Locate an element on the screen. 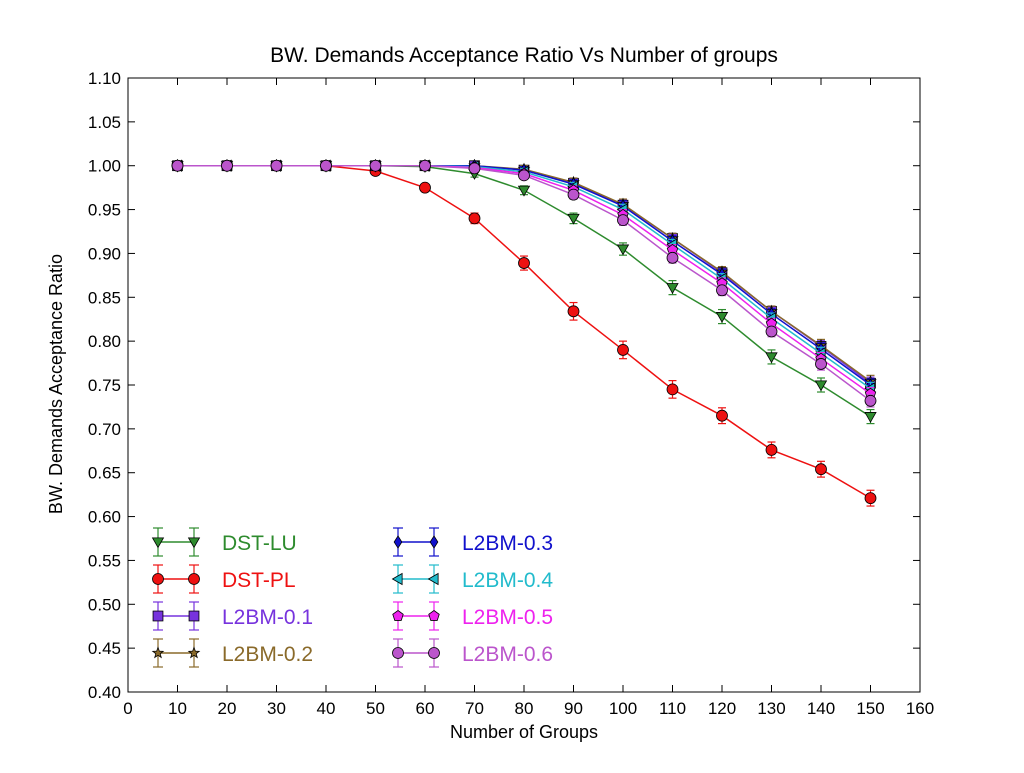 This screenshot has width=1024, height=773. legend-label-l2bm-0-3: L2BM-0.3 is located at coordinates (507, 543).